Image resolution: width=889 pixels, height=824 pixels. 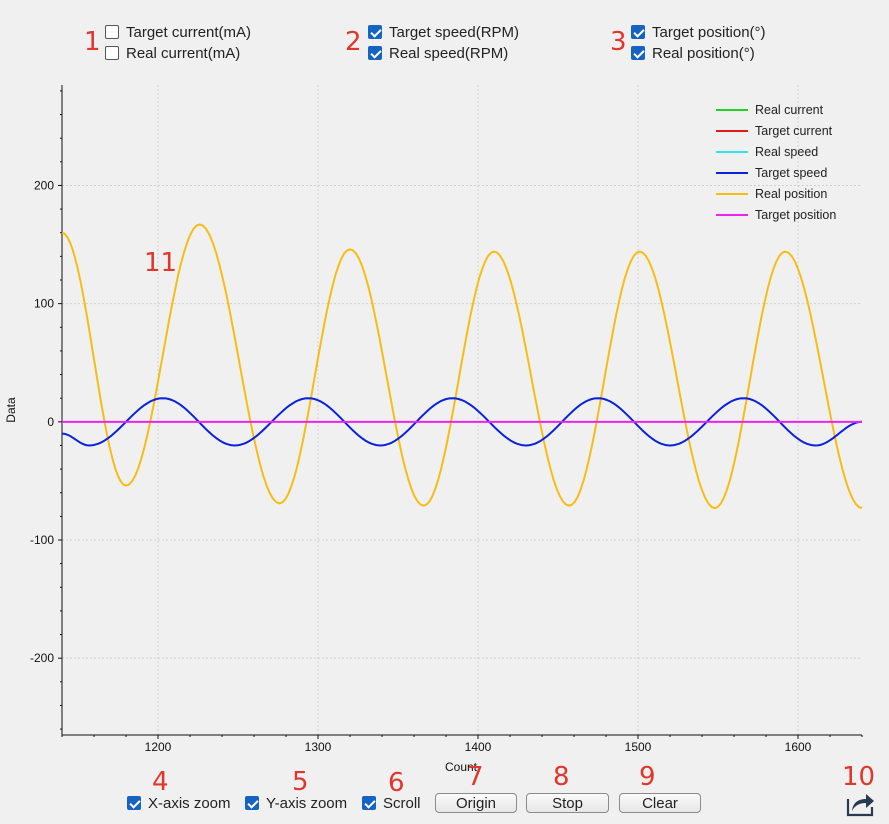 I want to click on toggle-real-current: Real current(mA), so click(x=172, y=53).